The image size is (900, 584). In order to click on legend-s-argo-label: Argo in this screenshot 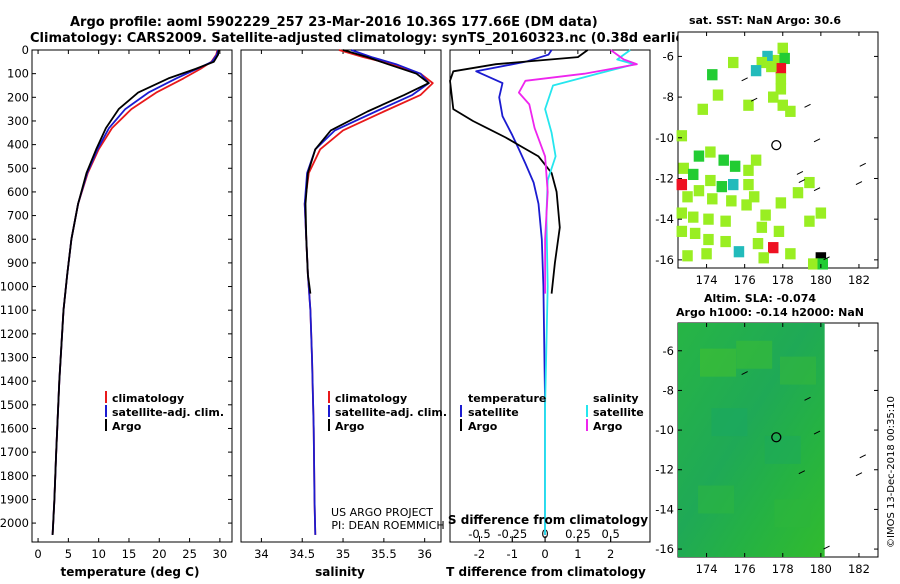, I will do `click(608, 426)`.